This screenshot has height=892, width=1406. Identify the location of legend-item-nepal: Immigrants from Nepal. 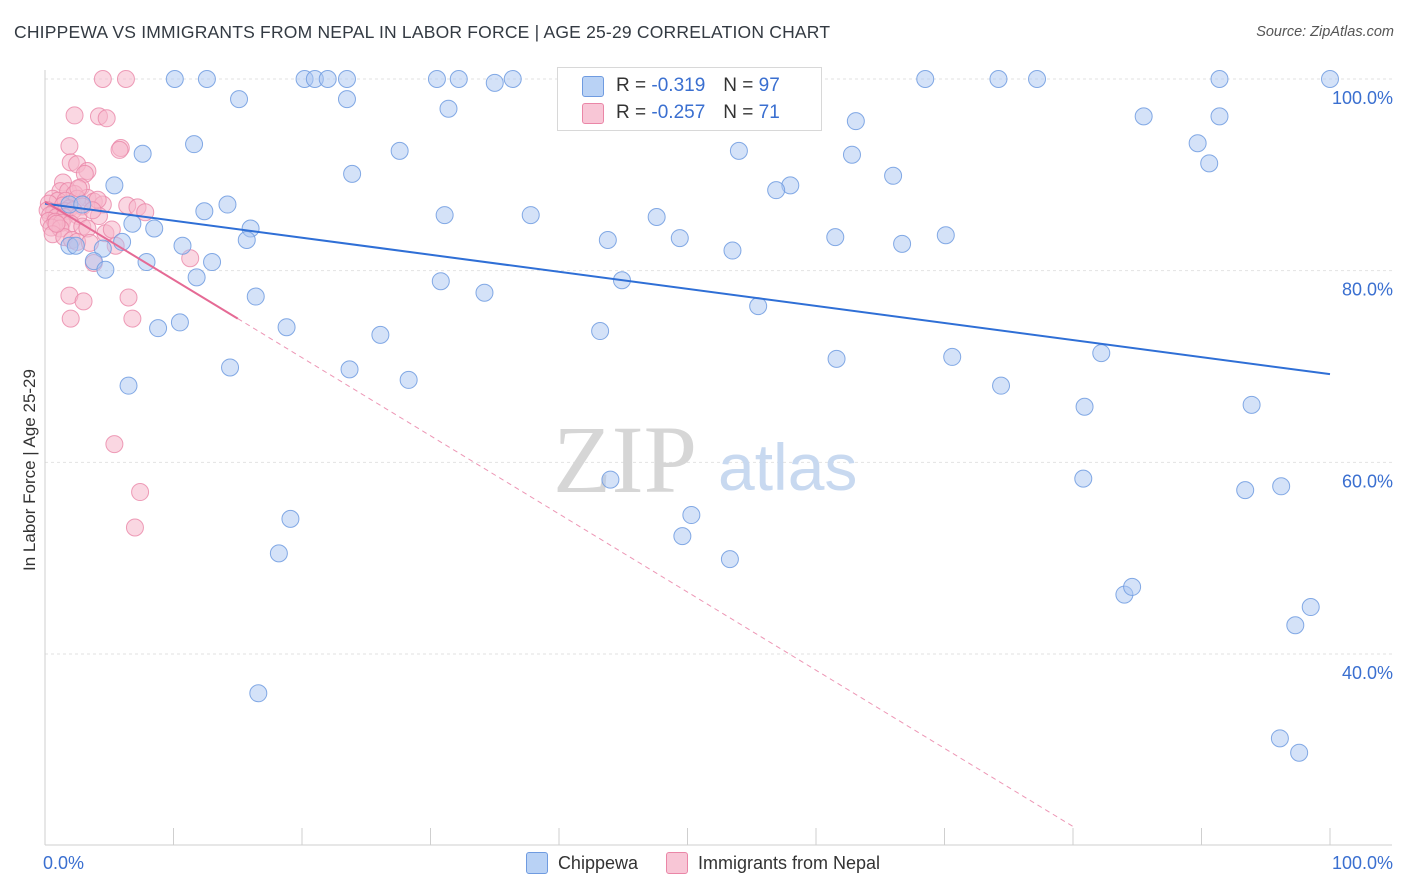
(773, 863).